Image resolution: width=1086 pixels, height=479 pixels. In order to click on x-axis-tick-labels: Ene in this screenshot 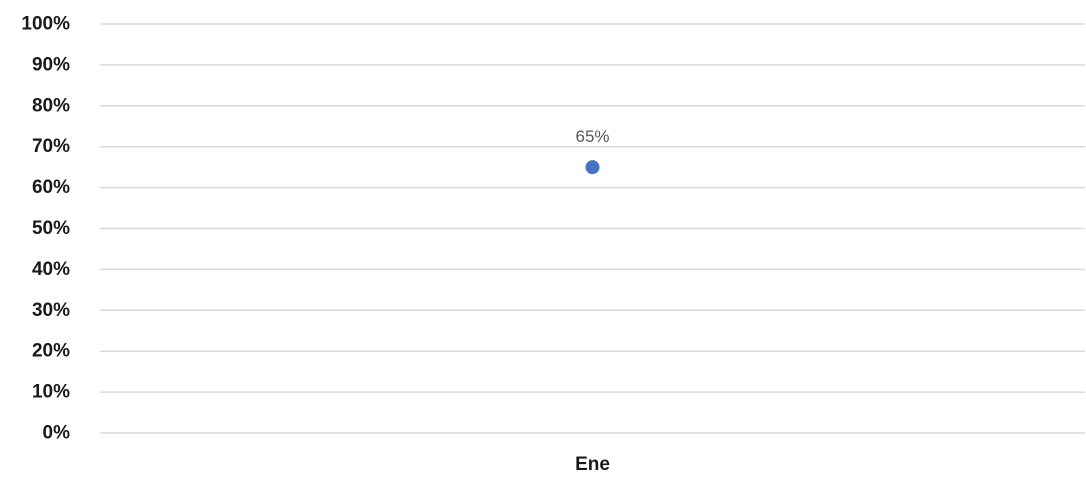, I will do `click(592, 464)`.